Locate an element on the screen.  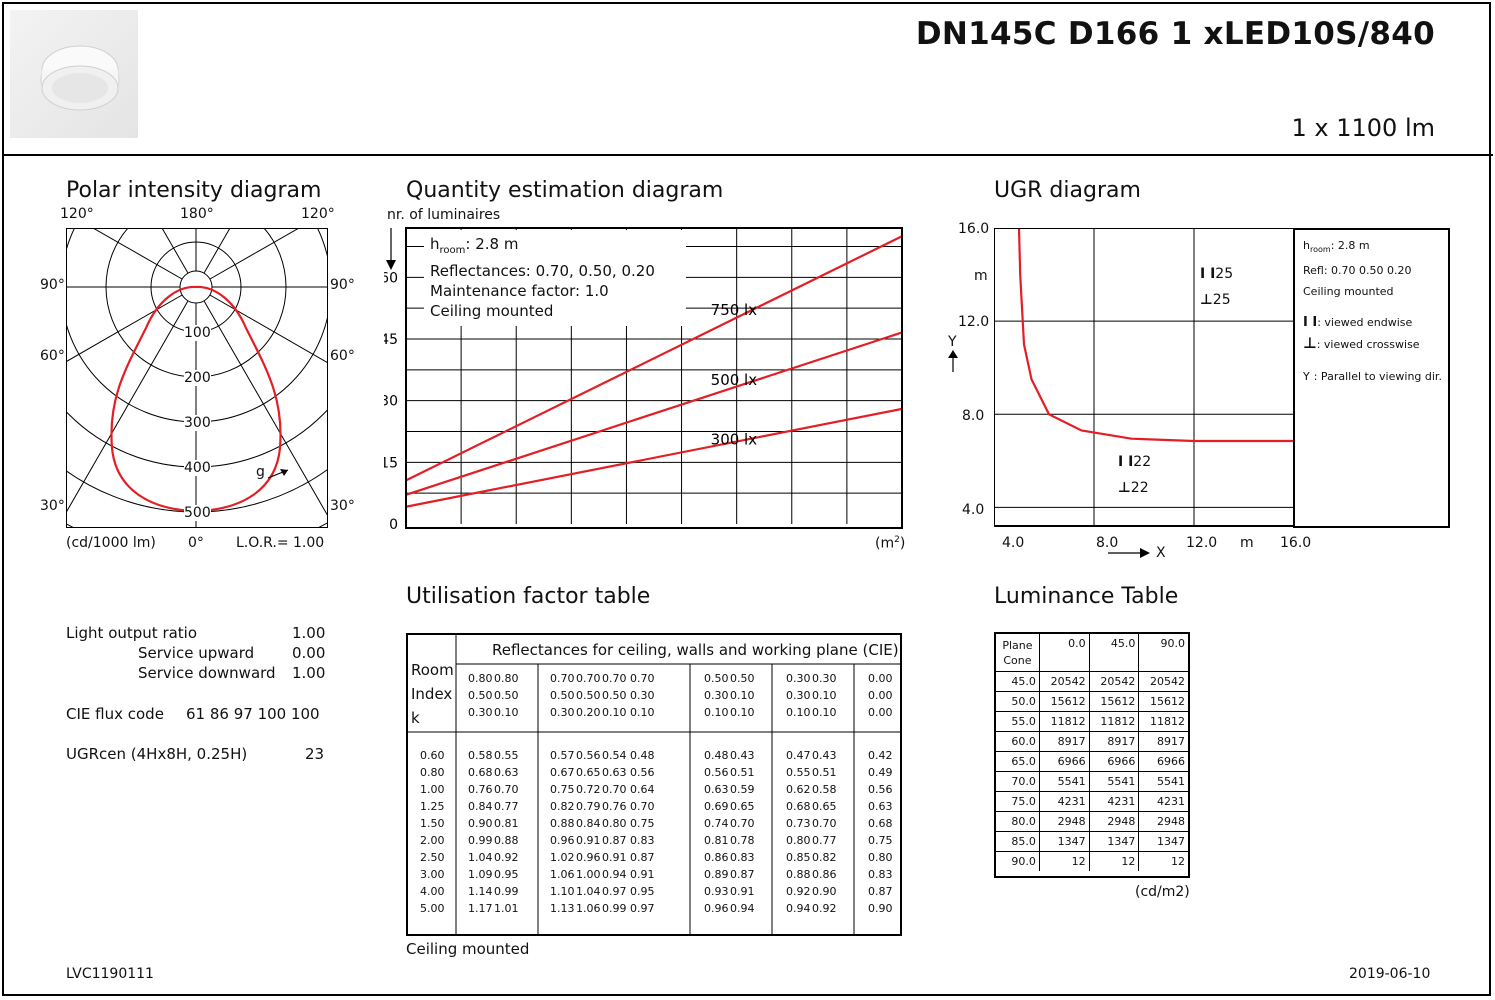
ugr-mark-lower-endwise: I I22 is located at coordinates (1135, 462).